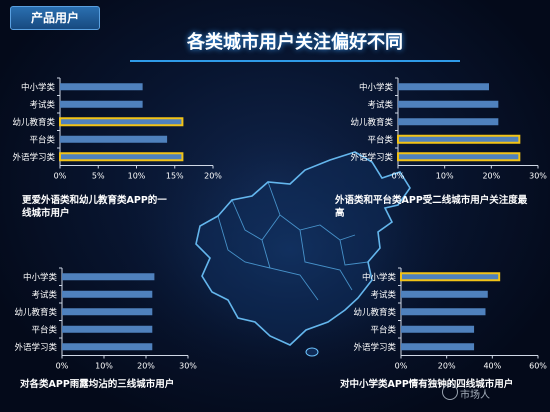  Describe the element at coordinates (538, 366) in the screenshot. I see `x-tick-label: 60%` at that location.